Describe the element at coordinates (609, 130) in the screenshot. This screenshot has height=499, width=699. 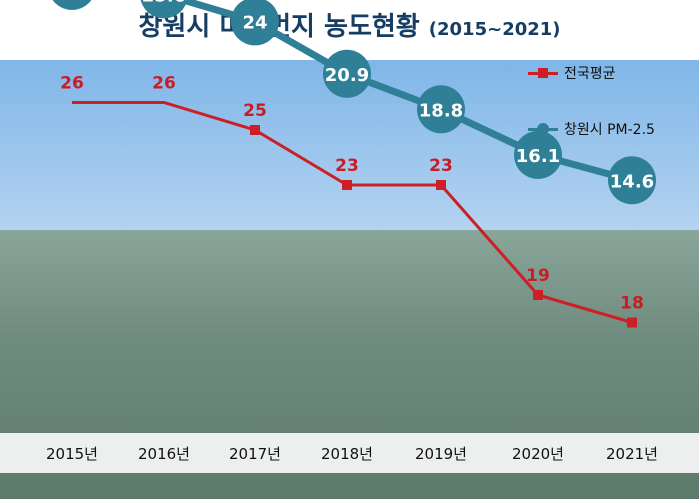
I see `legend-label-changwon: 창원시 PM-2.5` at that location.